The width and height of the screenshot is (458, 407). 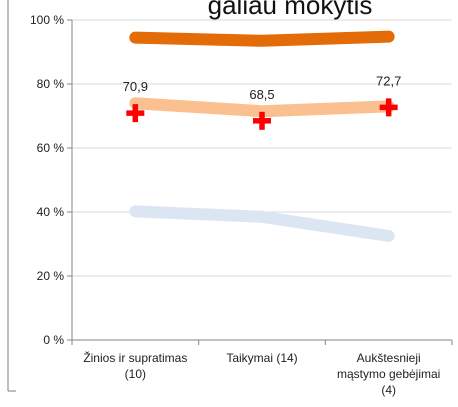 What do you see at coordinates (135, 86) in the screenshot?
I see `data-label: 70,9` at bounding box center [135, 86].